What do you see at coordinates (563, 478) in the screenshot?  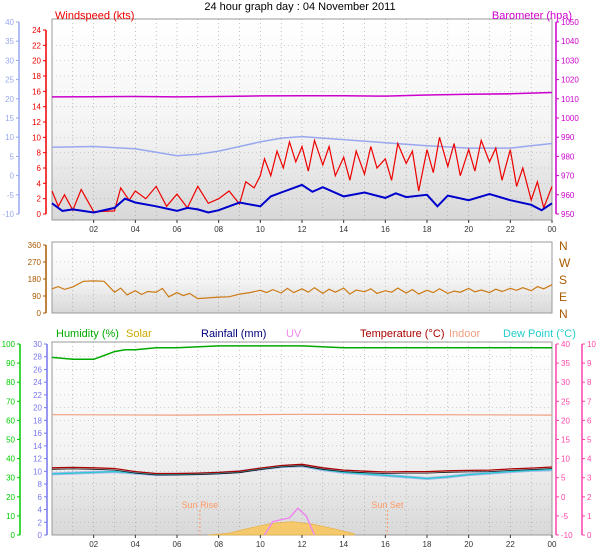 I see `temperature-axis-label: 5` at bounding box center [563, 478].